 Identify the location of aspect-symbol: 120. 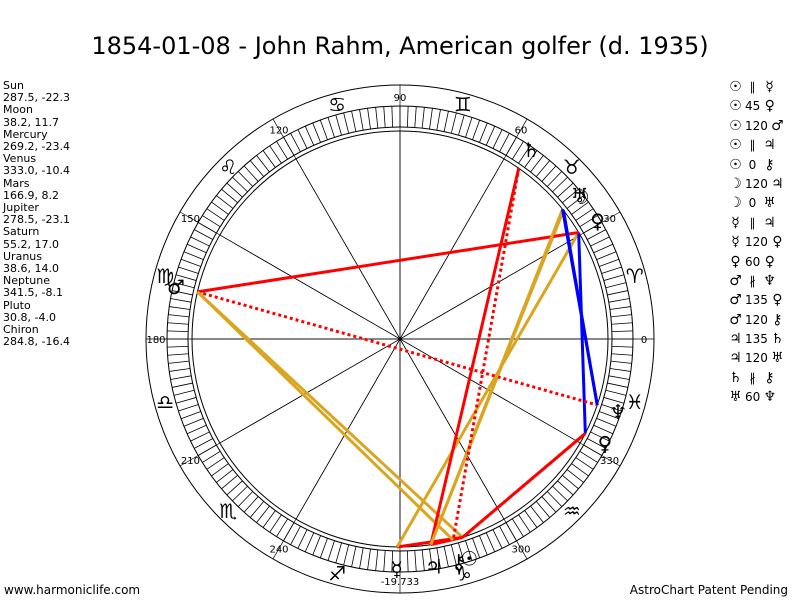
(756, 319).